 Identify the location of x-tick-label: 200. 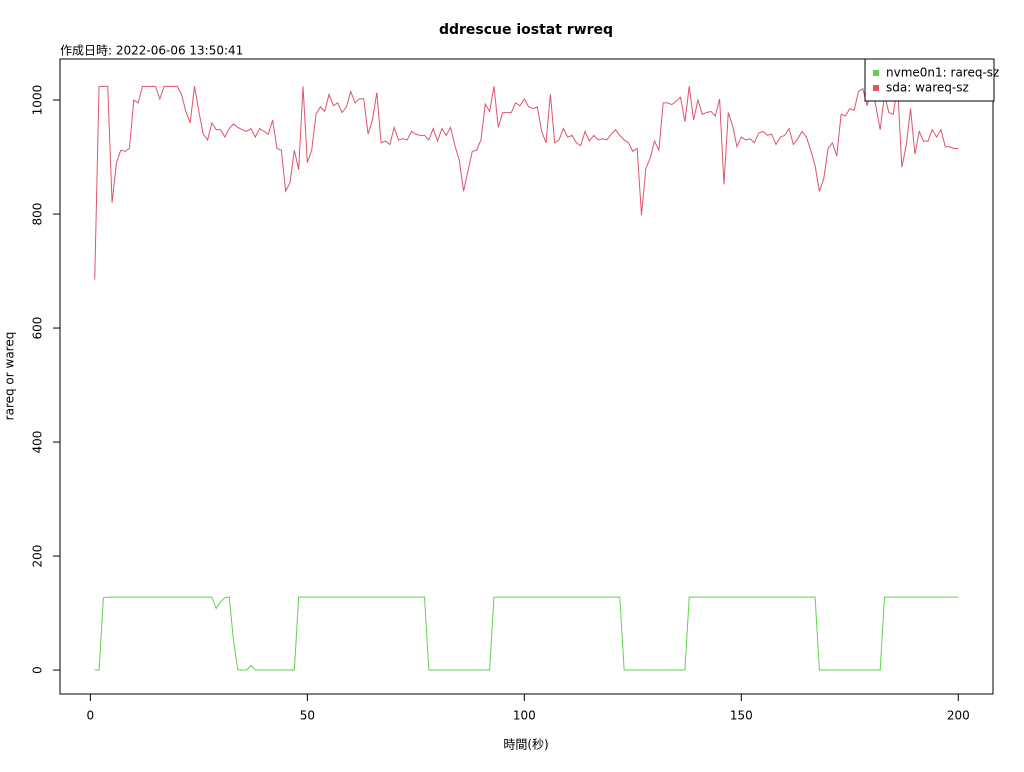
(958, 716).